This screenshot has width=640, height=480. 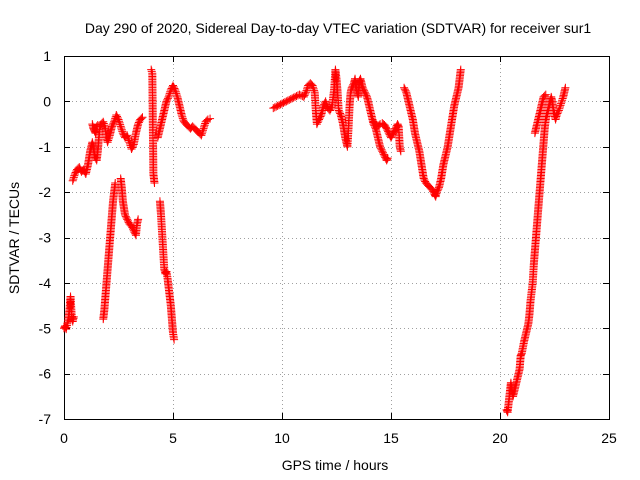 I want to click on y-tick-label: 0, so click(x=47, y=101).